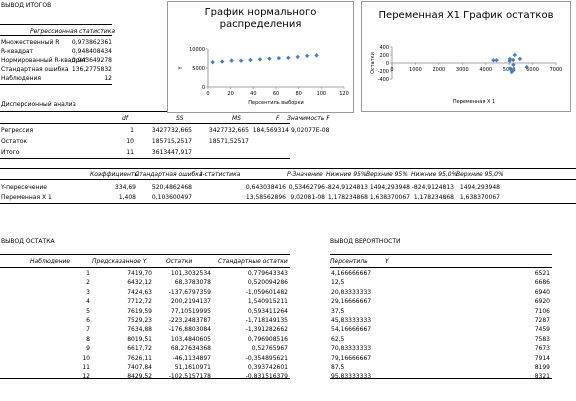 This screenshot has width=576, height=401. What do you see at coordinates (139, 376) in the screenshot?
I see `residuals-cell: 8429,52` at bounding box center [139, 376].